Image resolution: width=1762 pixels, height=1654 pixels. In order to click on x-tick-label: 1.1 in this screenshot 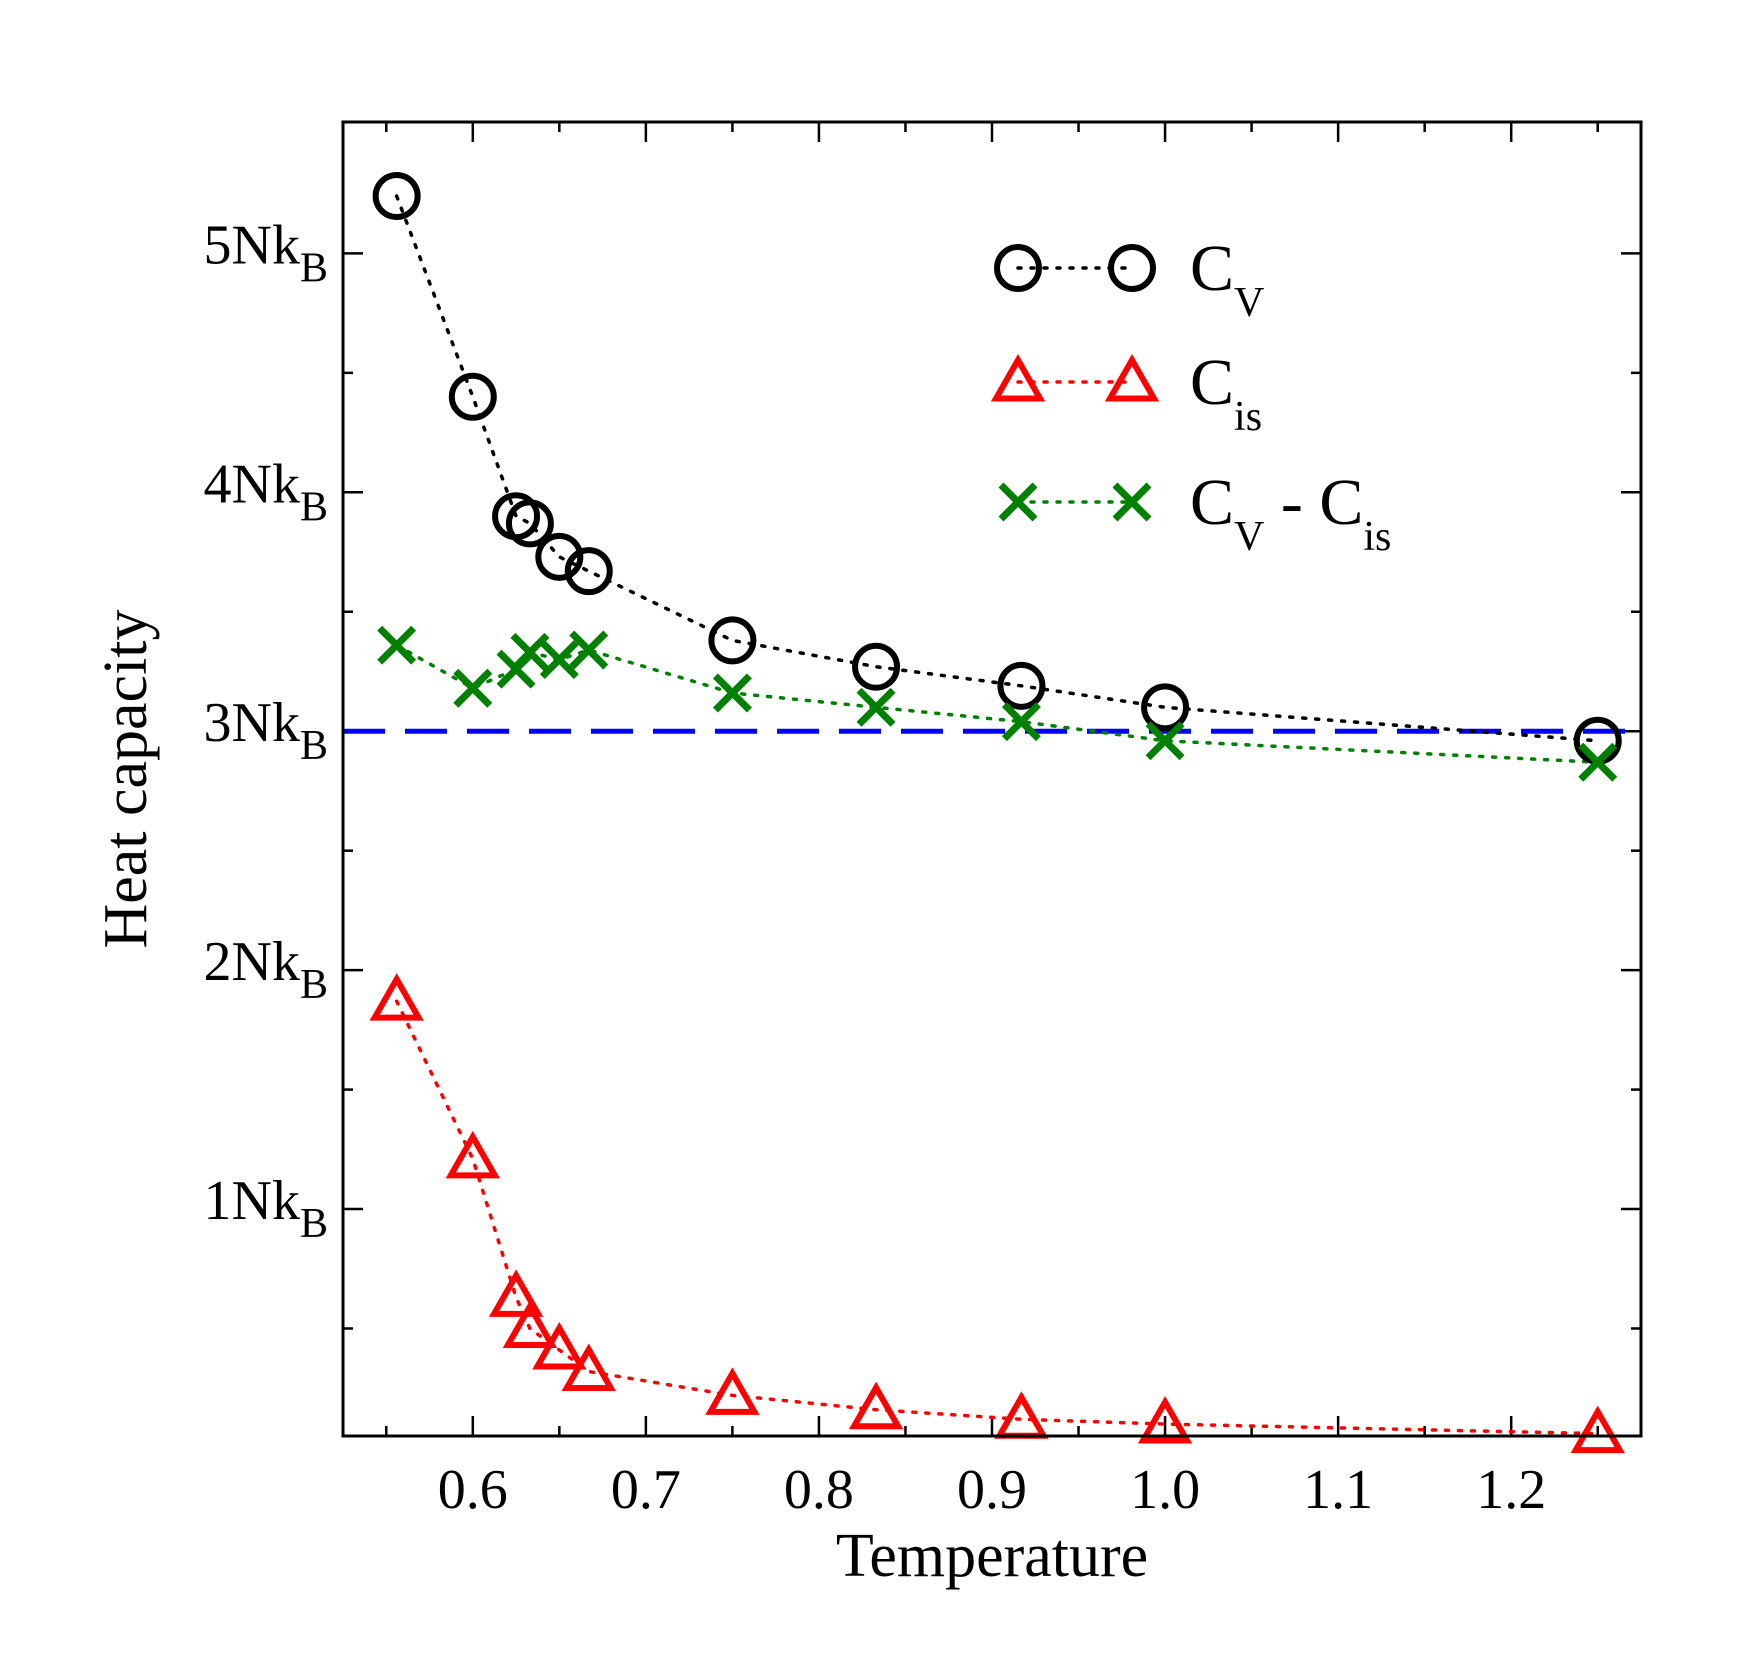, I will do `click(1338, 1490)`.